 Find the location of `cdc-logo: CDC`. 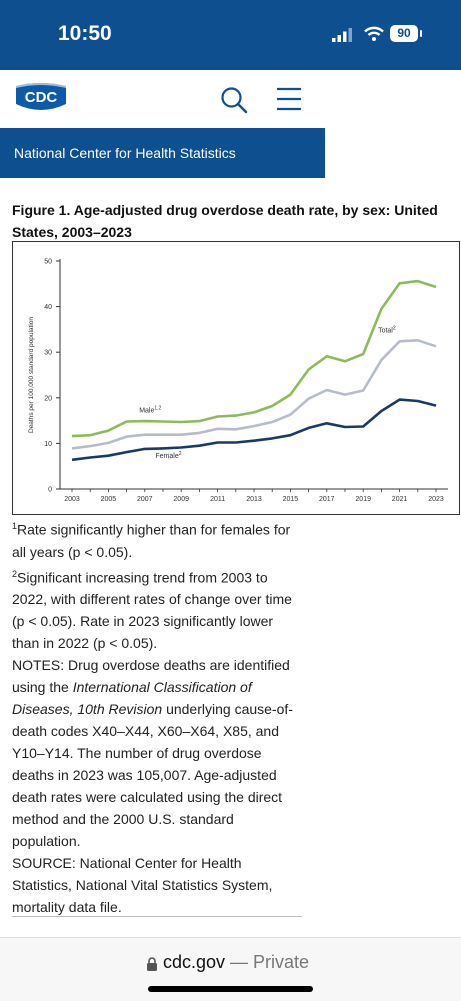

cdc-logo: CDC is located at coordinates (41, 98).